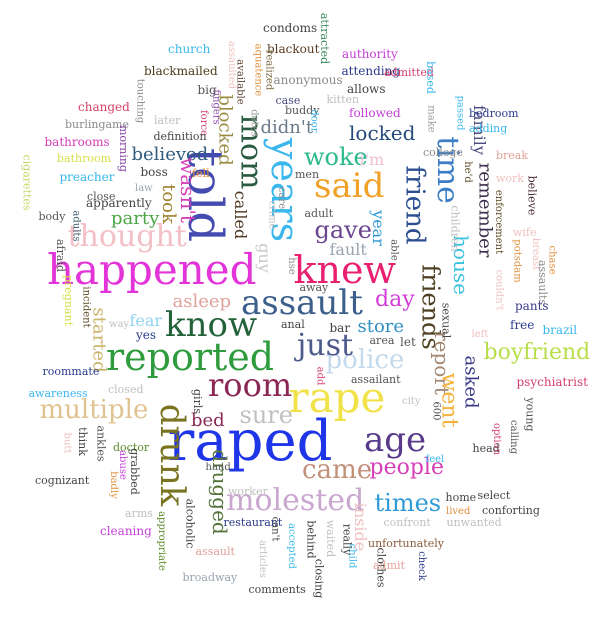 This screenshot has height=635, width=613. What do you see at coordinates (266, 415) in the screenshot?
I see `word-sure: sure` at bounding box center [266, 415].